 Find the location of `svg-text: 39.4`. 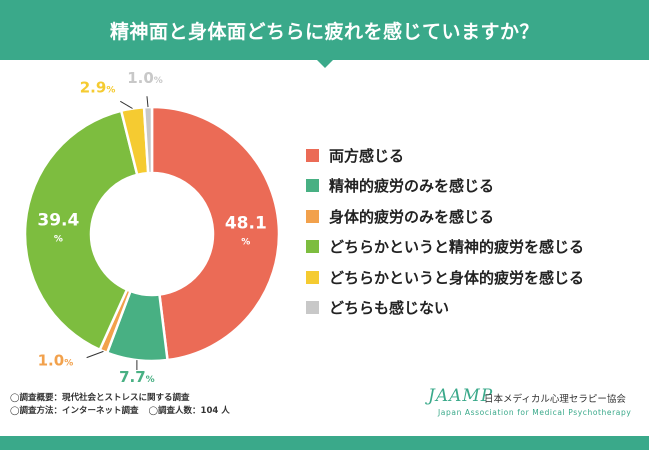

svg-text: 39.4 is located at coordinates (58, 221).